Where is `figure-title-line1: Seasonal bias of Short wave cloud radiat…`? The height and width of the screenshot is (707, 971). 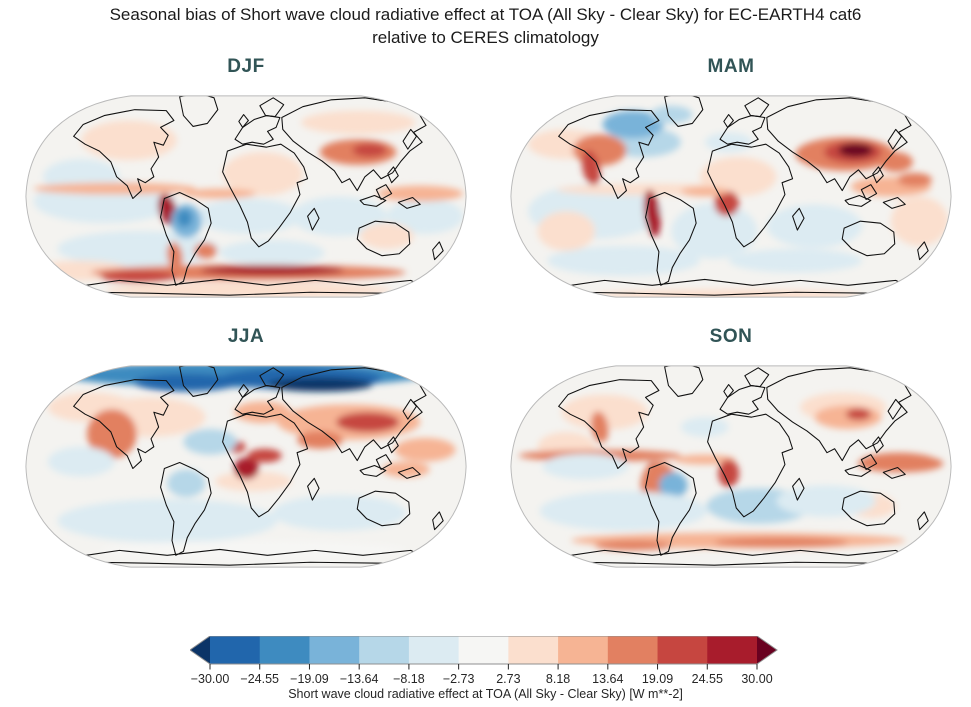 figure-title-line1: Seasonal bias of Short wave cloud radiat… is located at coordinates (485, 14).